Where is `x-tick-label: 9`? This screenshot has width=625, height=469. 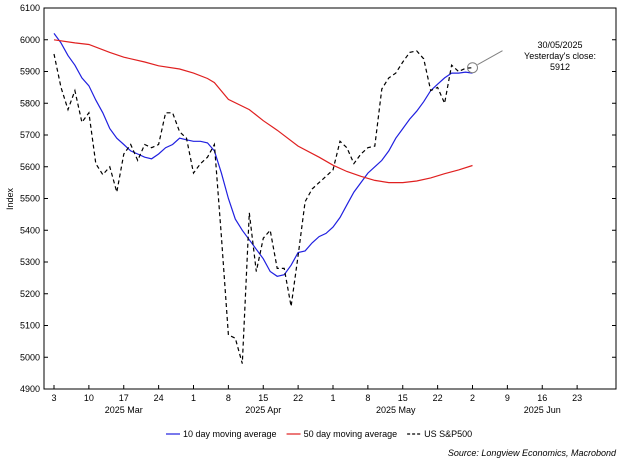 x-tick-label: 9 is located at coordinates (507, 398).